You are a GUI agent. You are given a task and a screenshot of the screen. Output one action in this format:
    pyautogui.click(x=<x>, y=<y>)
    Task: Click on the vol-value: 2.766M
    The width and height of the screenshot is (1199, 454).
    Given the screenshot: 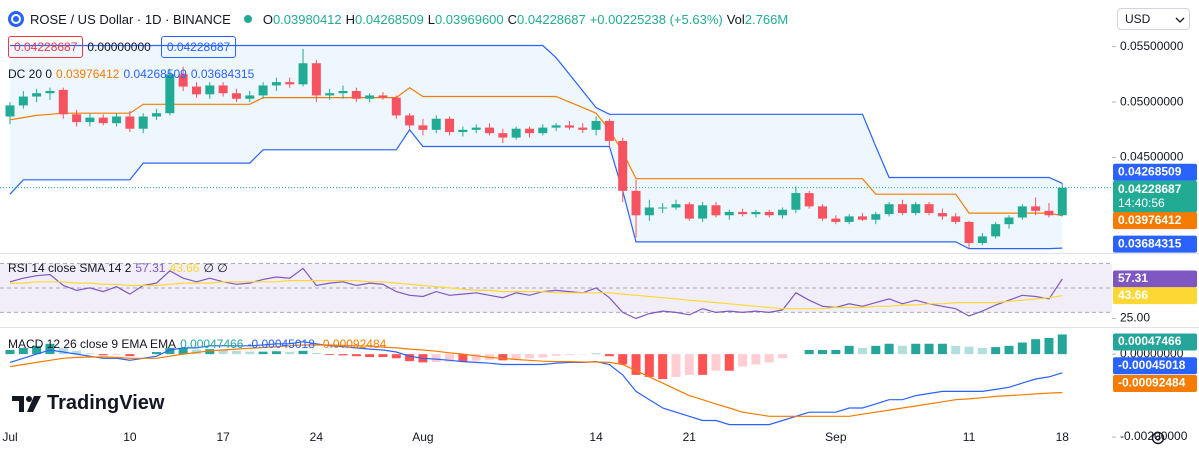 What is the action you would take?
    pyautogui.click(x=766, y=19)
    